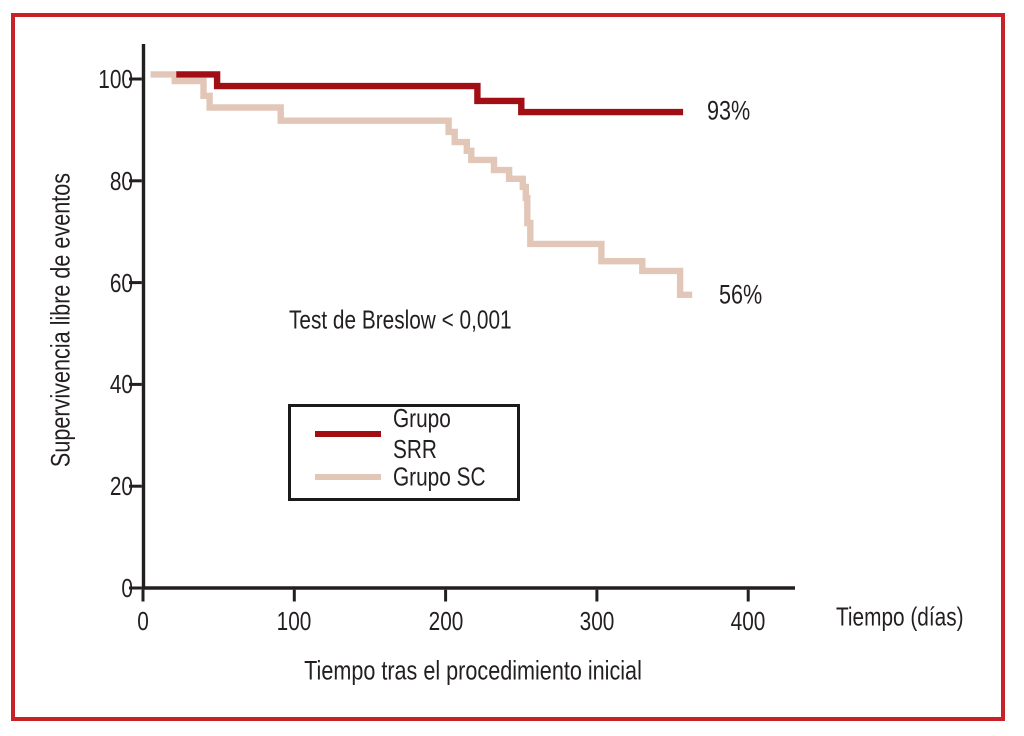  What do you see at coordinates (60, 320) in the screenshot?
I see `y-axis-title: Supervivencia libre de eventos` at bounding box center [60, 320].